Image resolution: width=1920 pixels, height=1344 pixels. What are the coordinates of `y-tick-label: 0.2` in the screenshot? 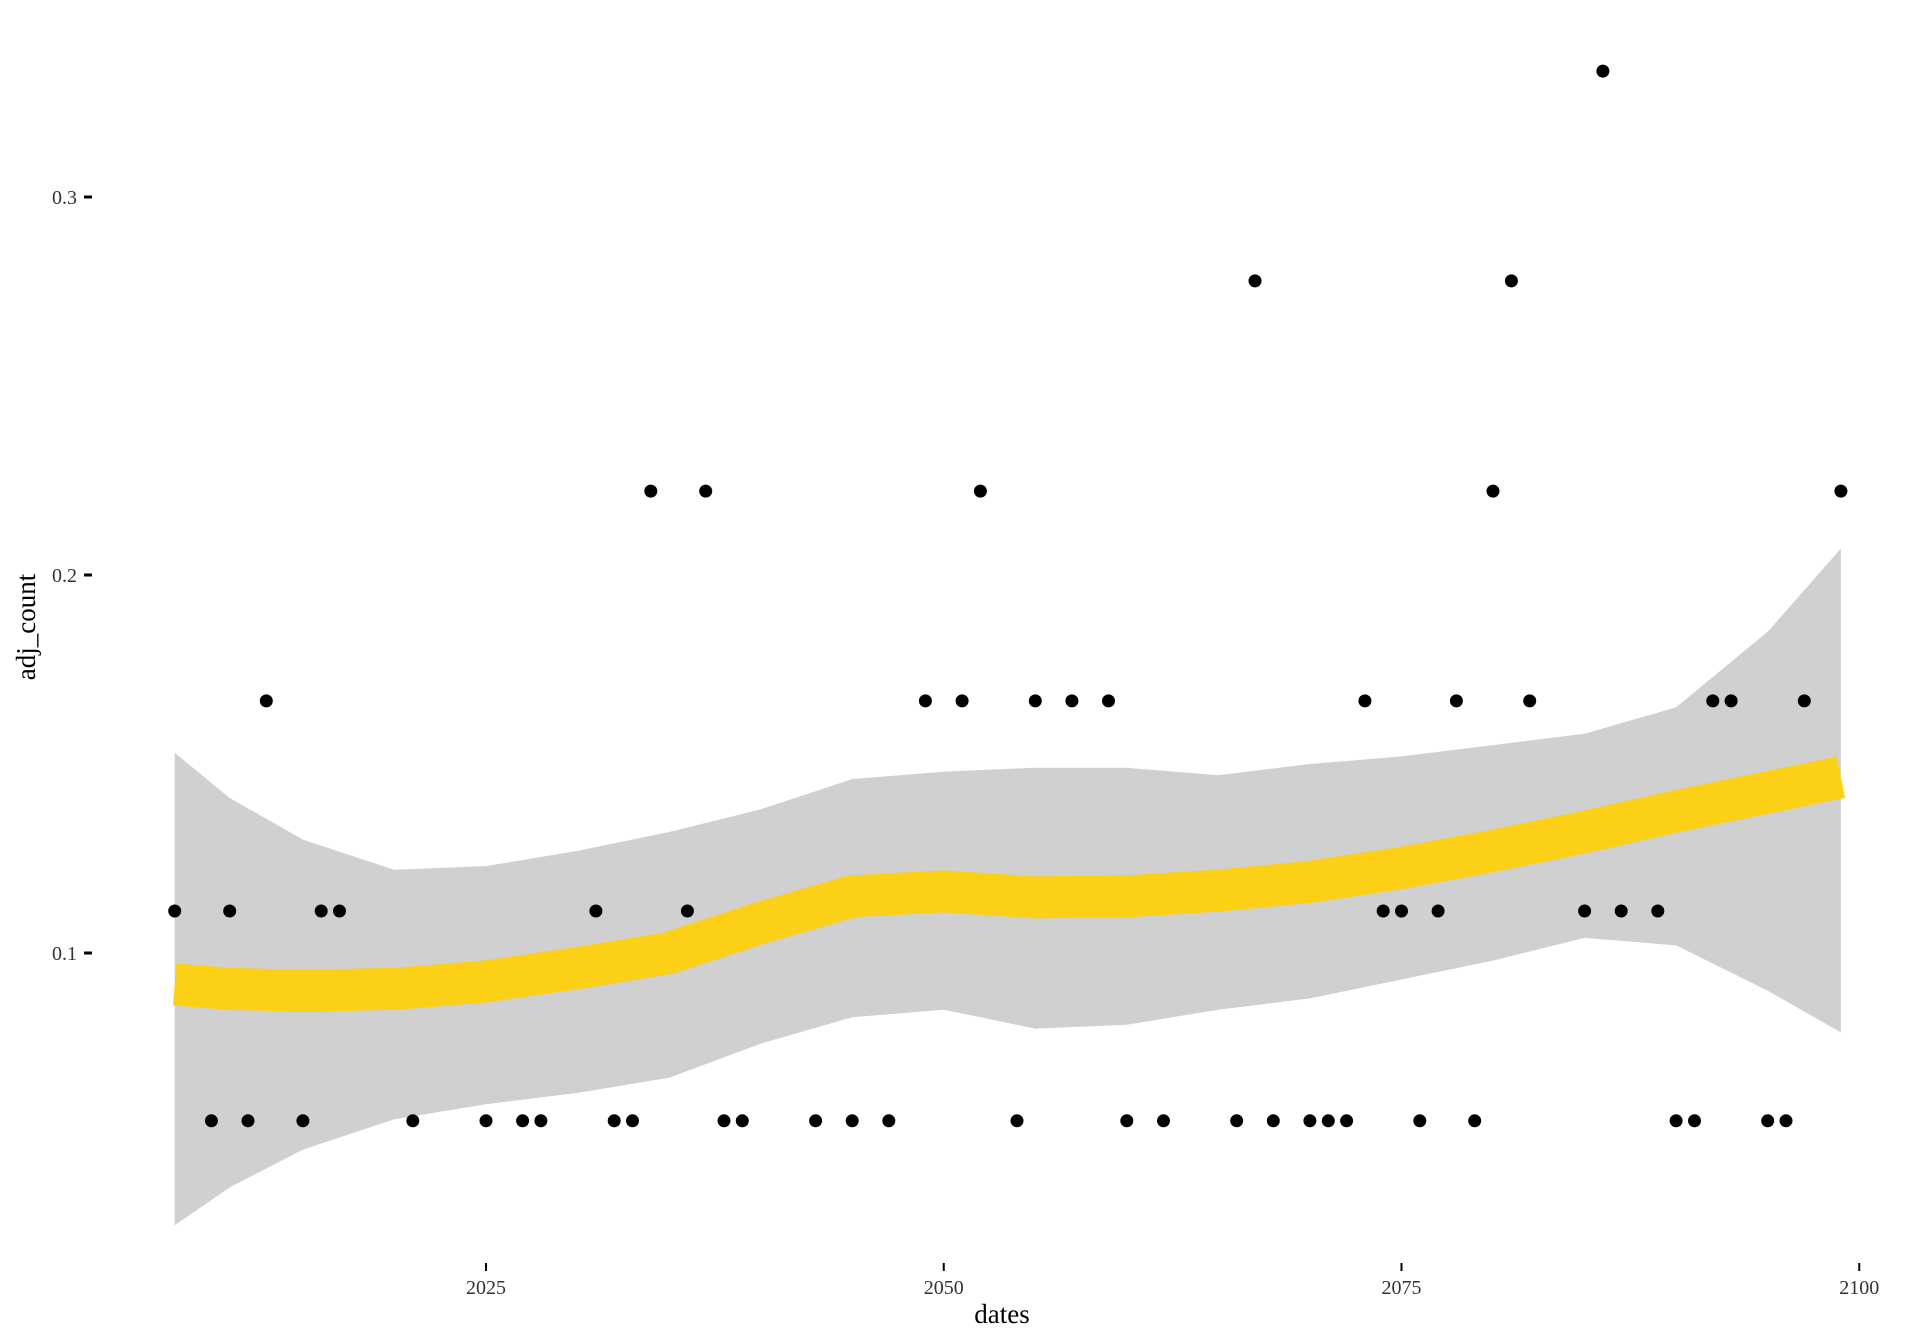 It's located at (64, 576).